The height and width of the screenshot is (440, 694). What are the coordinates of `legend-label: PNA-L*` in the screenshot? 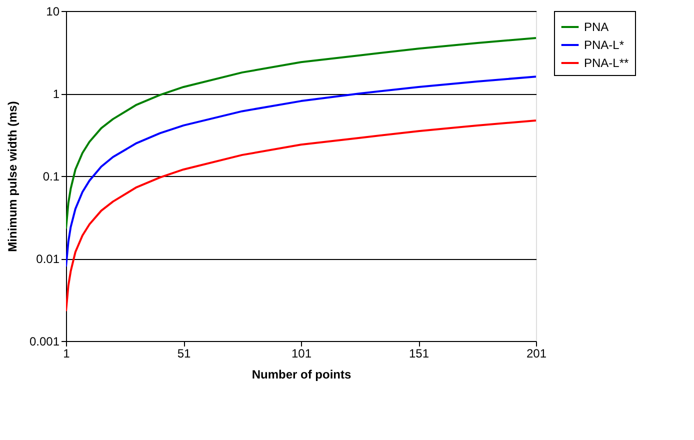 It's located at (604, 45).